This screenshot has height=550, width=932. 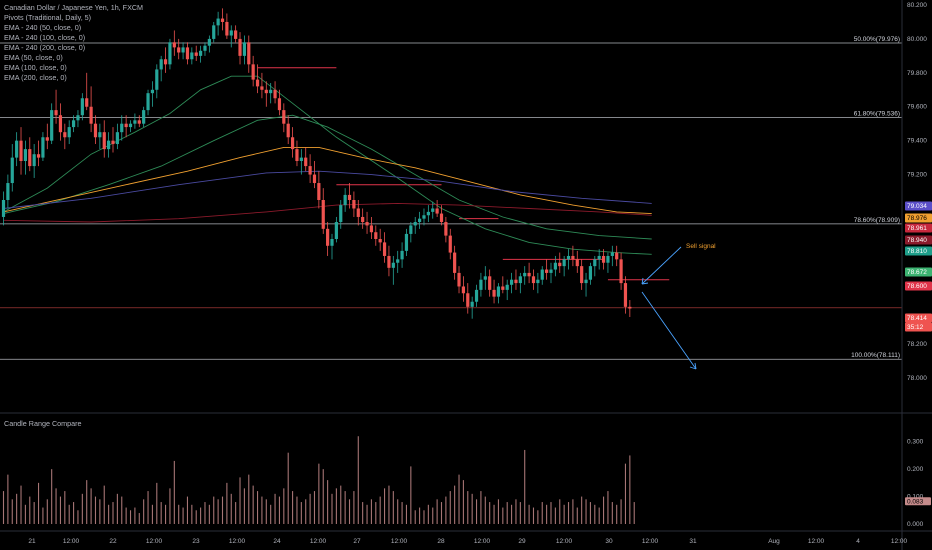 What do you see at coordinates (43, 27) in the screenshot?
I see `legend-indicator: EMA - 240 (50, close, 0)` at bounding box center [43, 27].